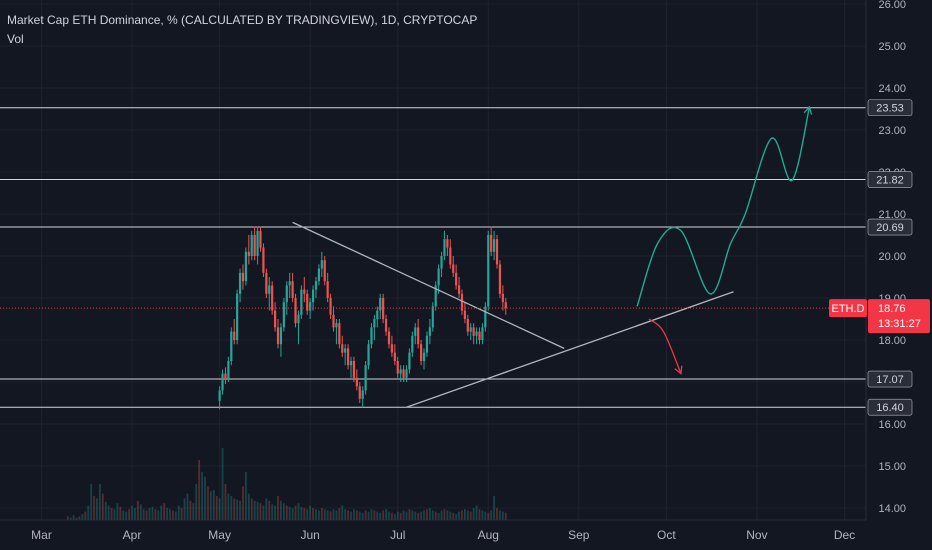 This screenshot has width=932, height=550. I want to click on price-axis-background, so click(899, 275).